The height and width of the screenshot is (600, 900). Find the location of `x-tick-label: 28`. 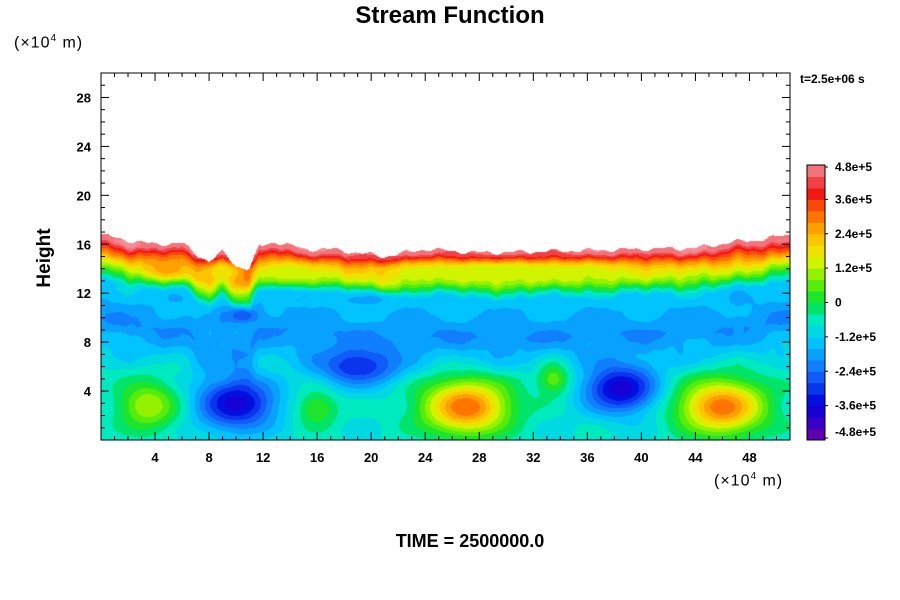

x-tick-label: 28 is located at coordinates (479, 457).